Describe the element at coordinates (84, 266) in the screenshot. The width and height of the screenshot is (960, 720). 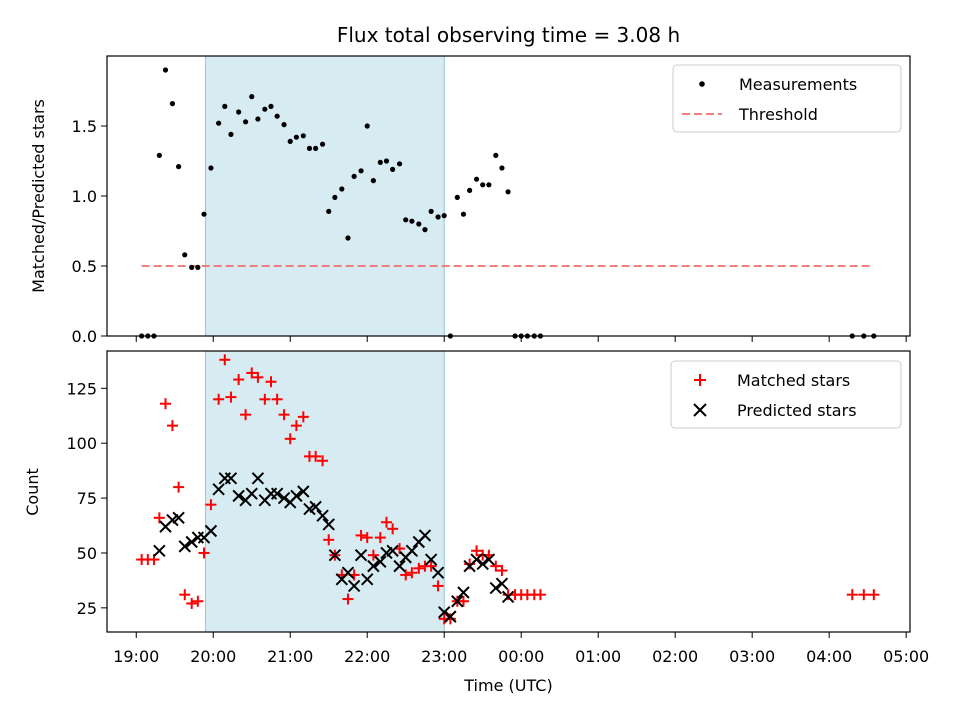
I see `top-y-tick-label: 0.5` at that location.